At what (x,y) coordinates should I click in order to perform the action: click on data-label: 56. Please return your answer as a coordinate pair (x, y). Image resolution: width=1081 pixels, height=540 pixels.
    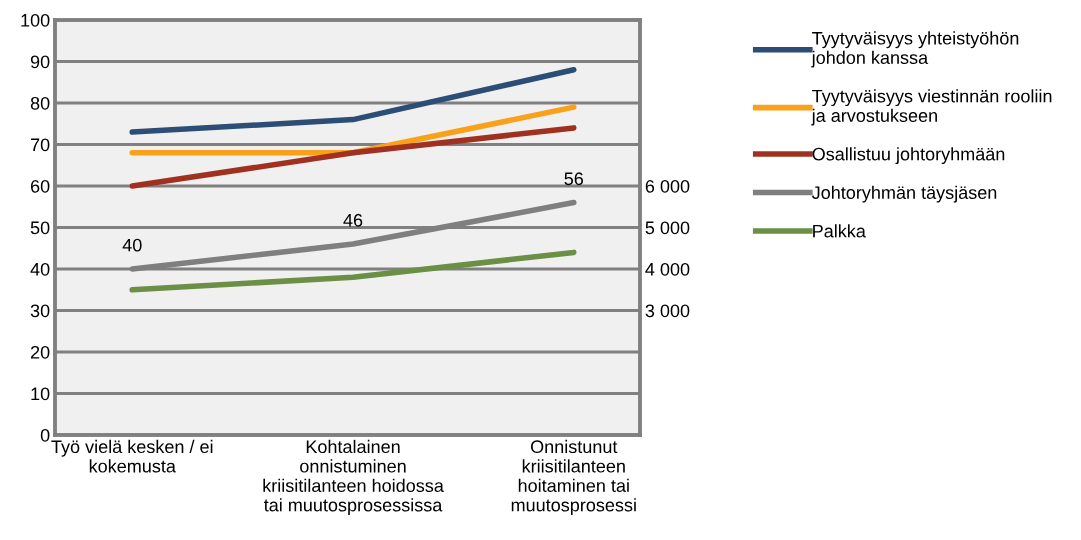
    Looking at the image, I should click on (574, 179).